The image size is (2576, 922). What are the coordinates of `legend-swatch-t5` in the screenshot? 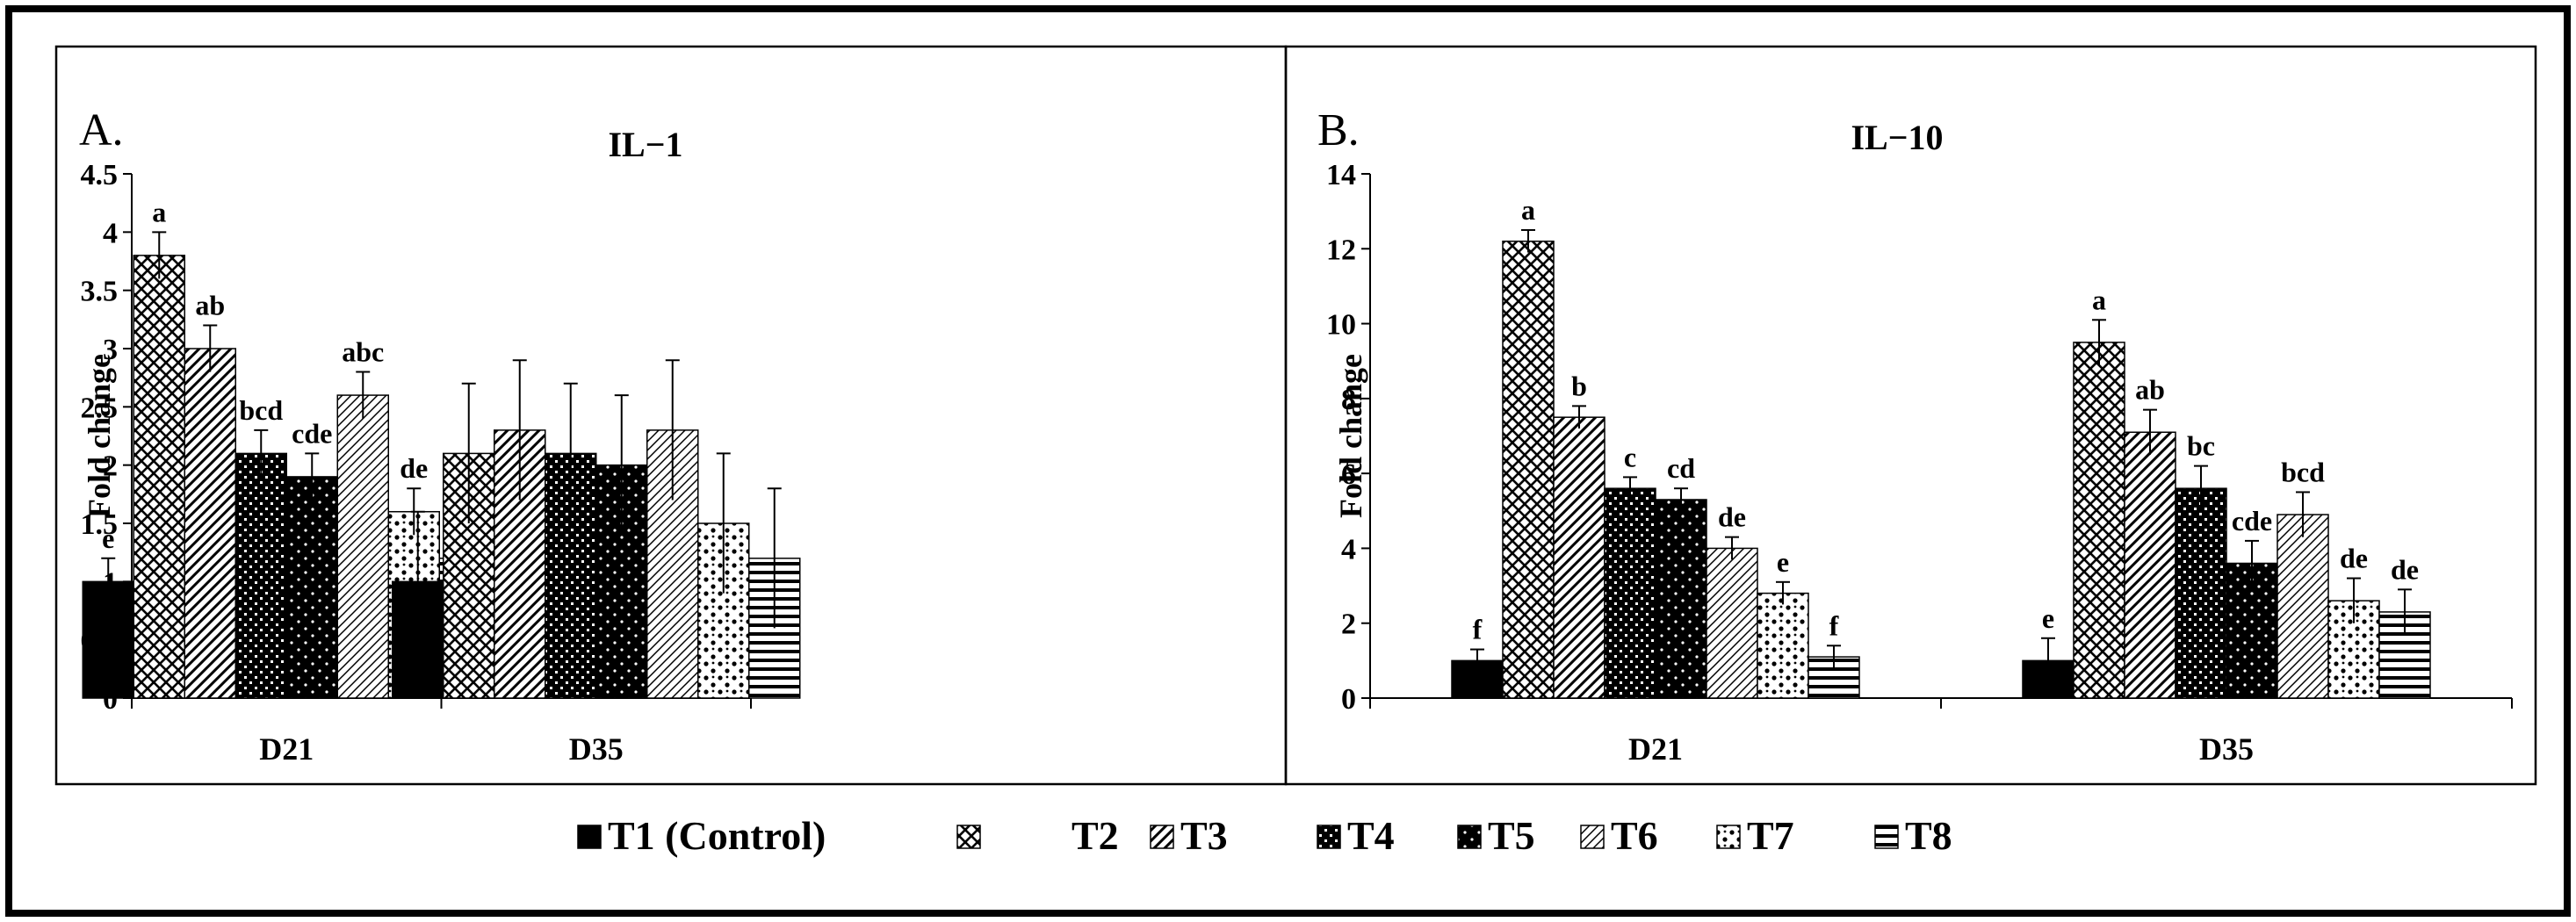 It's located at (1469, 837).